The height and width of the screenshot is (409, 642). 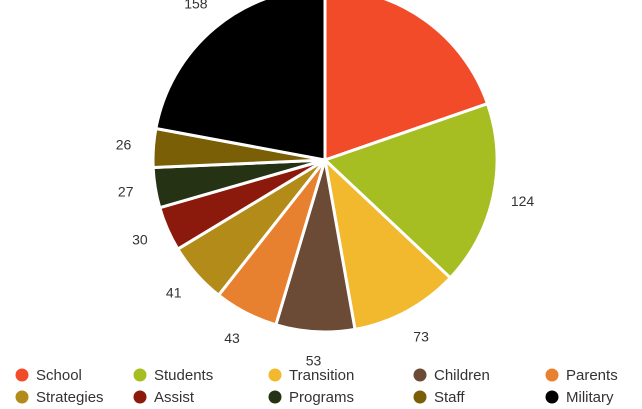 I want to click on data-label-children: 53, so click(x=314, y=360).